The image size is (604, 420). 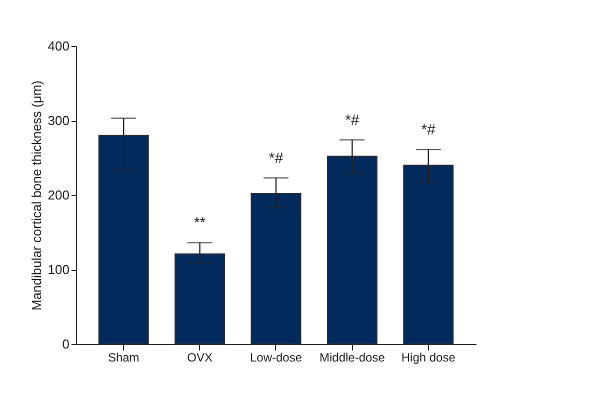 What do you see at coordinates (353, 357) in the screenshot?
I see `x-tick-label: Middle-dose` at bounding box center [353, 357].